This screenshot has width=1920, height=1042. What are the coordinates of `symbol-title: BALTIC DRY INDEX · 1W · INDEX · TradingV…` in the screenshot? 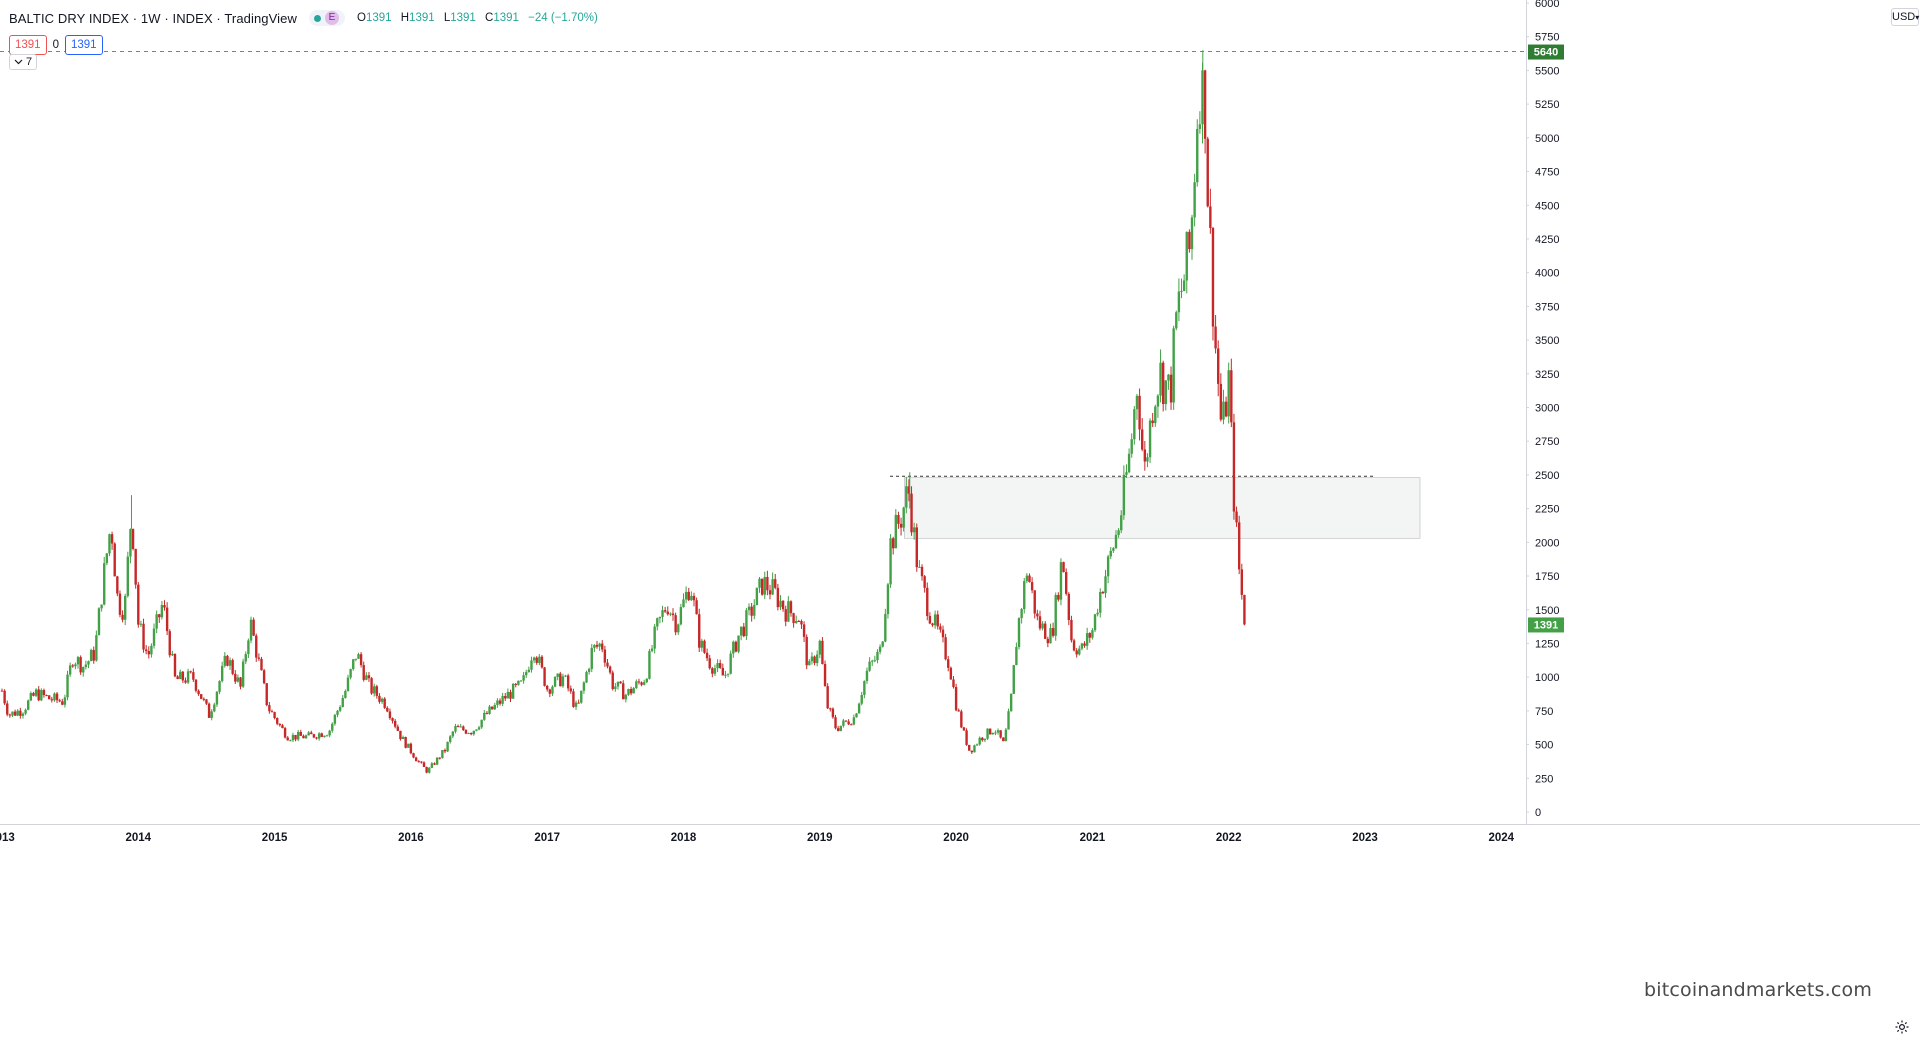 It's located at (153, 18).